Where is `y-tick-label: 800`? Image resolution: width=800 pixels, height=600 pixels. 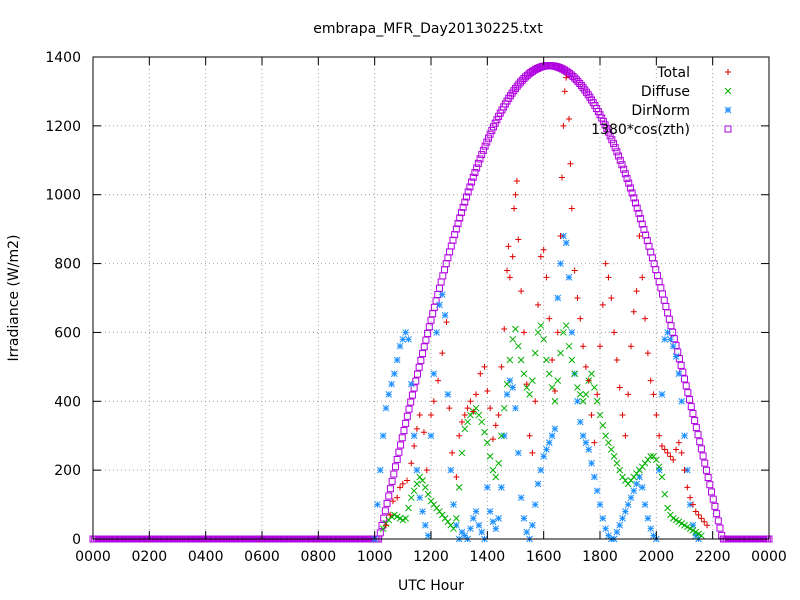
y-tick-label: 800 is located at coordinates (67, 265).